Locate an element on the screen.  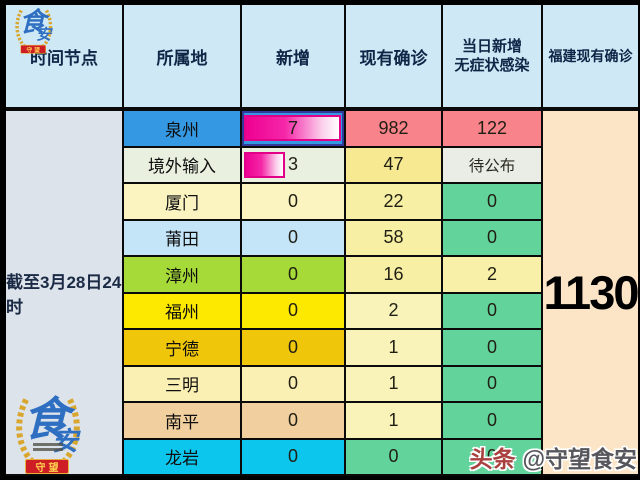
asymptomatic-cell: 2 is located at coordinates (492, 274).